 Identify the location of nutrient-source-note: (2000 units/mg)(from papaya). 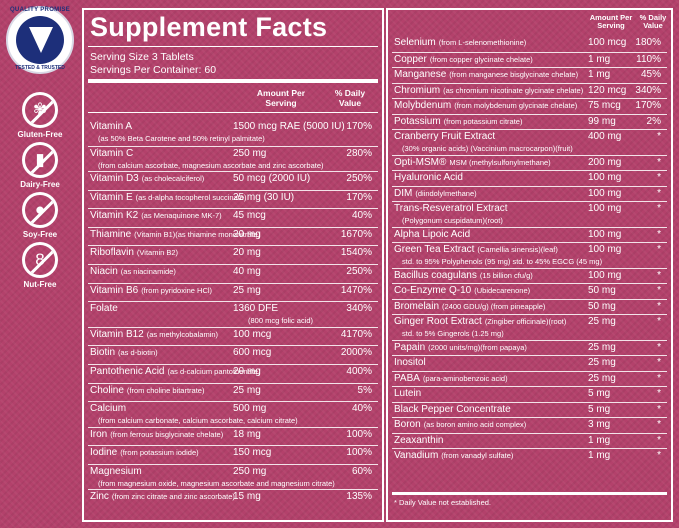
(477, 347).